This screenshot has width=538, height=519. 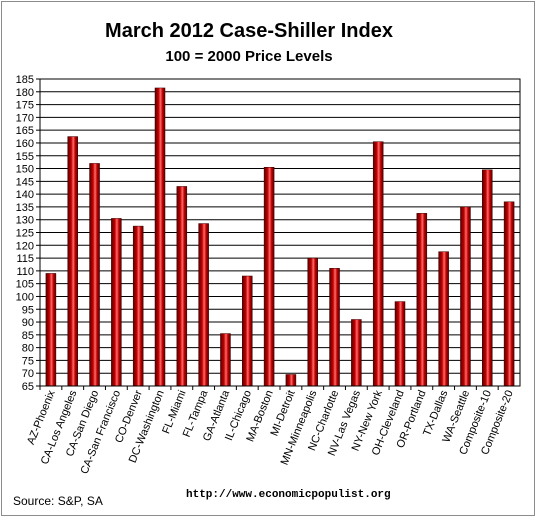 I want to click on y-tick-label: 120, so click(x=25, y=246).